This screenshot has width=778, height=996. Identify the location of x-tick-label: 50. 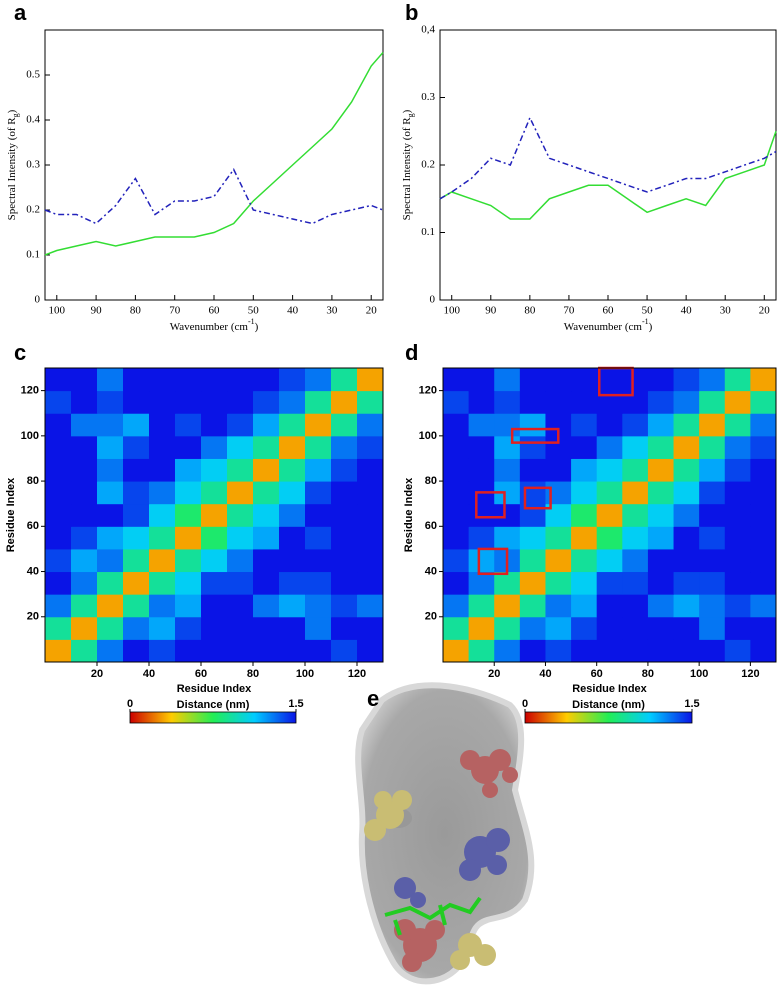
(648, 311).